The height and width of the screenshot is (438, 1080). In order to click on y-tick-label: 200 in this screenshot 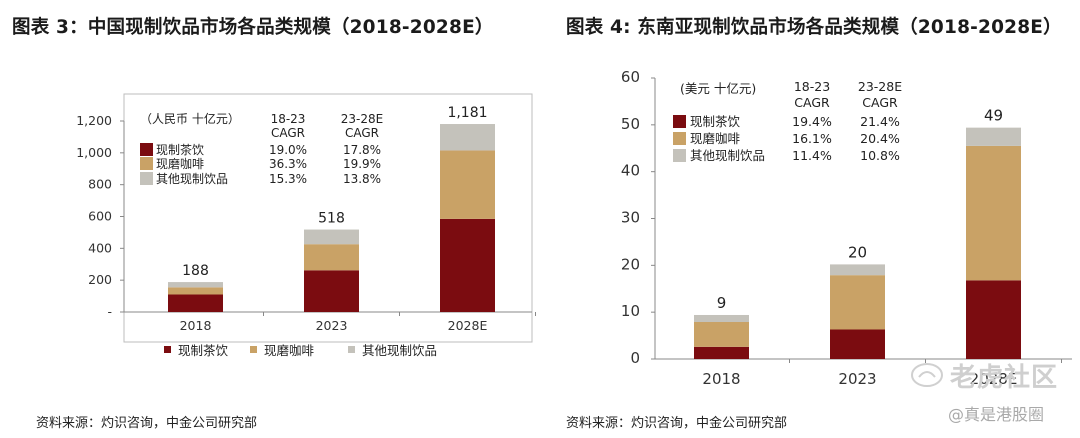, I will do `click(100, 279)`.